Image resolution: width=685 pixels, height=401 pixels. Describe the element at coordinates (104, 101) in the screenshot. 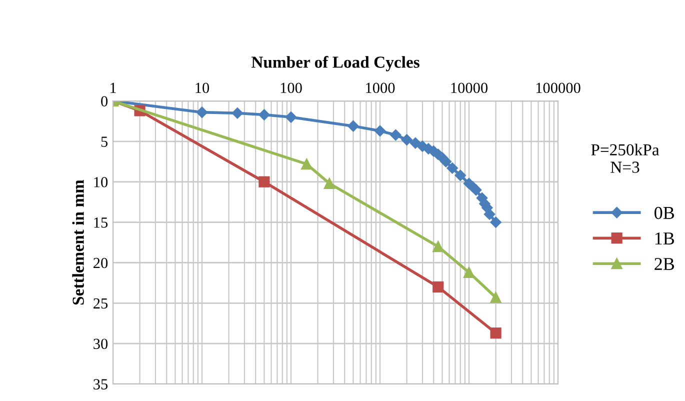

I see `y-tick-label: 0` at that location.